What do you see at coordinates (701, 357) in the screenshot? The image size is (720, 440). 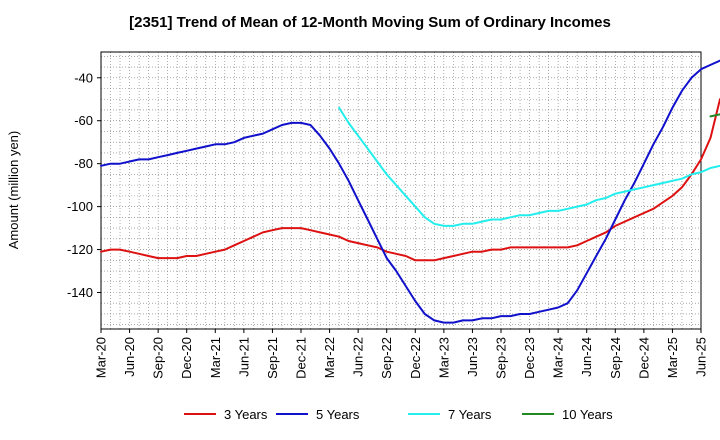 I see `x-tick-label: Jun-25` at bounding box center [701, 357].